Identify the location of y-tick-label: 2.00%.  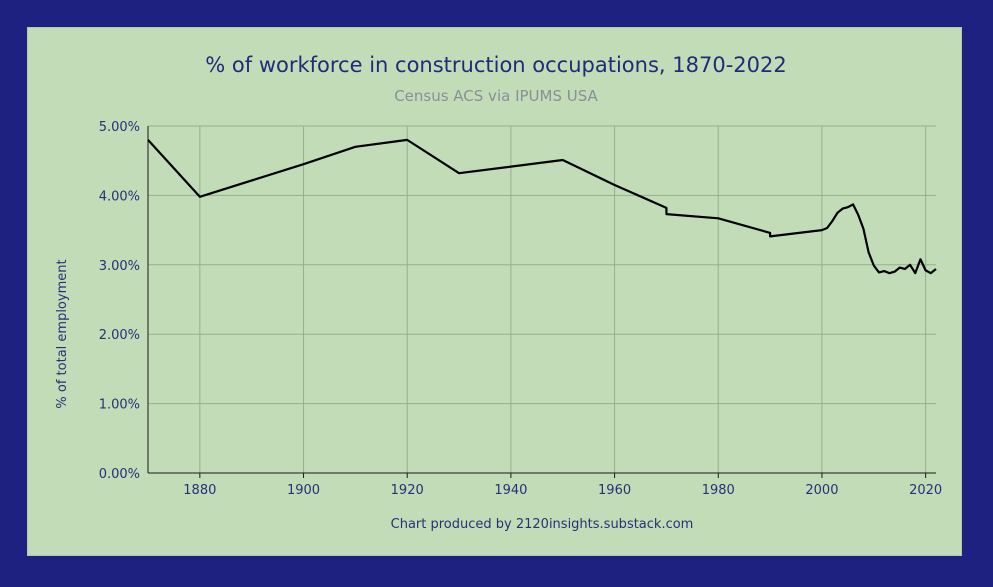
(119, 335).